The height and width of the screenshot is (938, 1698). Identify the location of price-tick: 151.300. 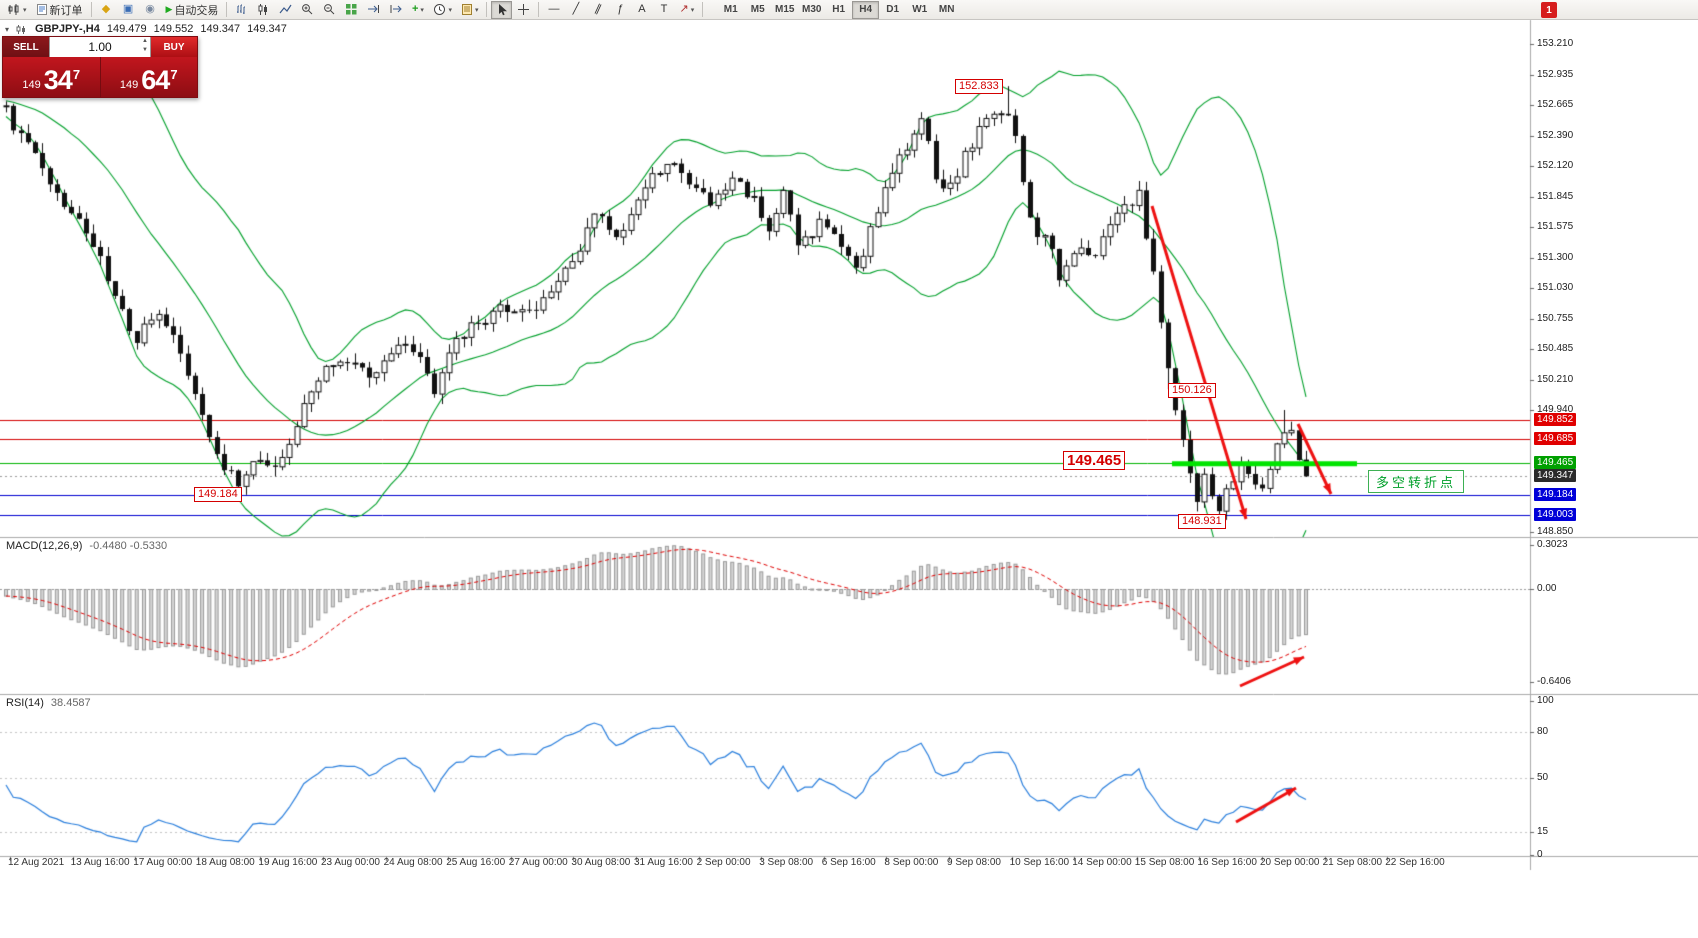
(1555, 257).